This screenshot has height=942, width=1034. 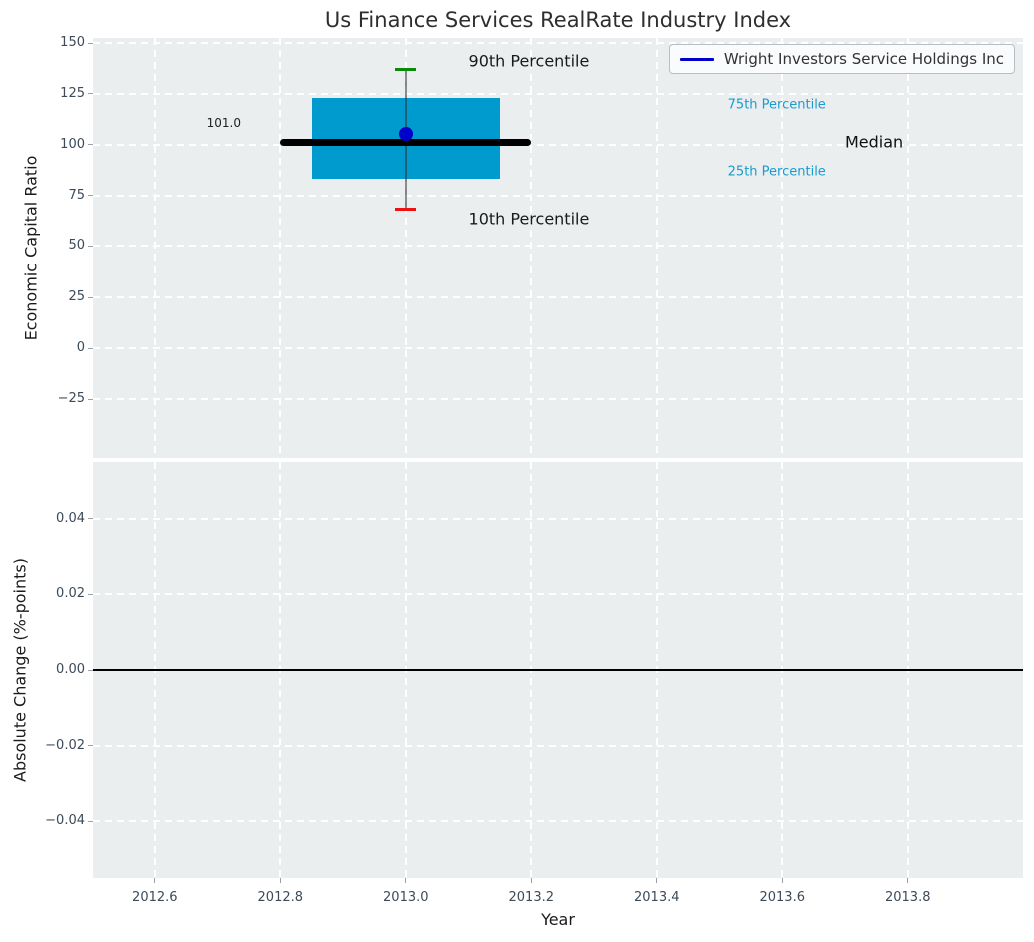 I want to click on annotation-label: 75th Percentile, so click(x=776, y=105).